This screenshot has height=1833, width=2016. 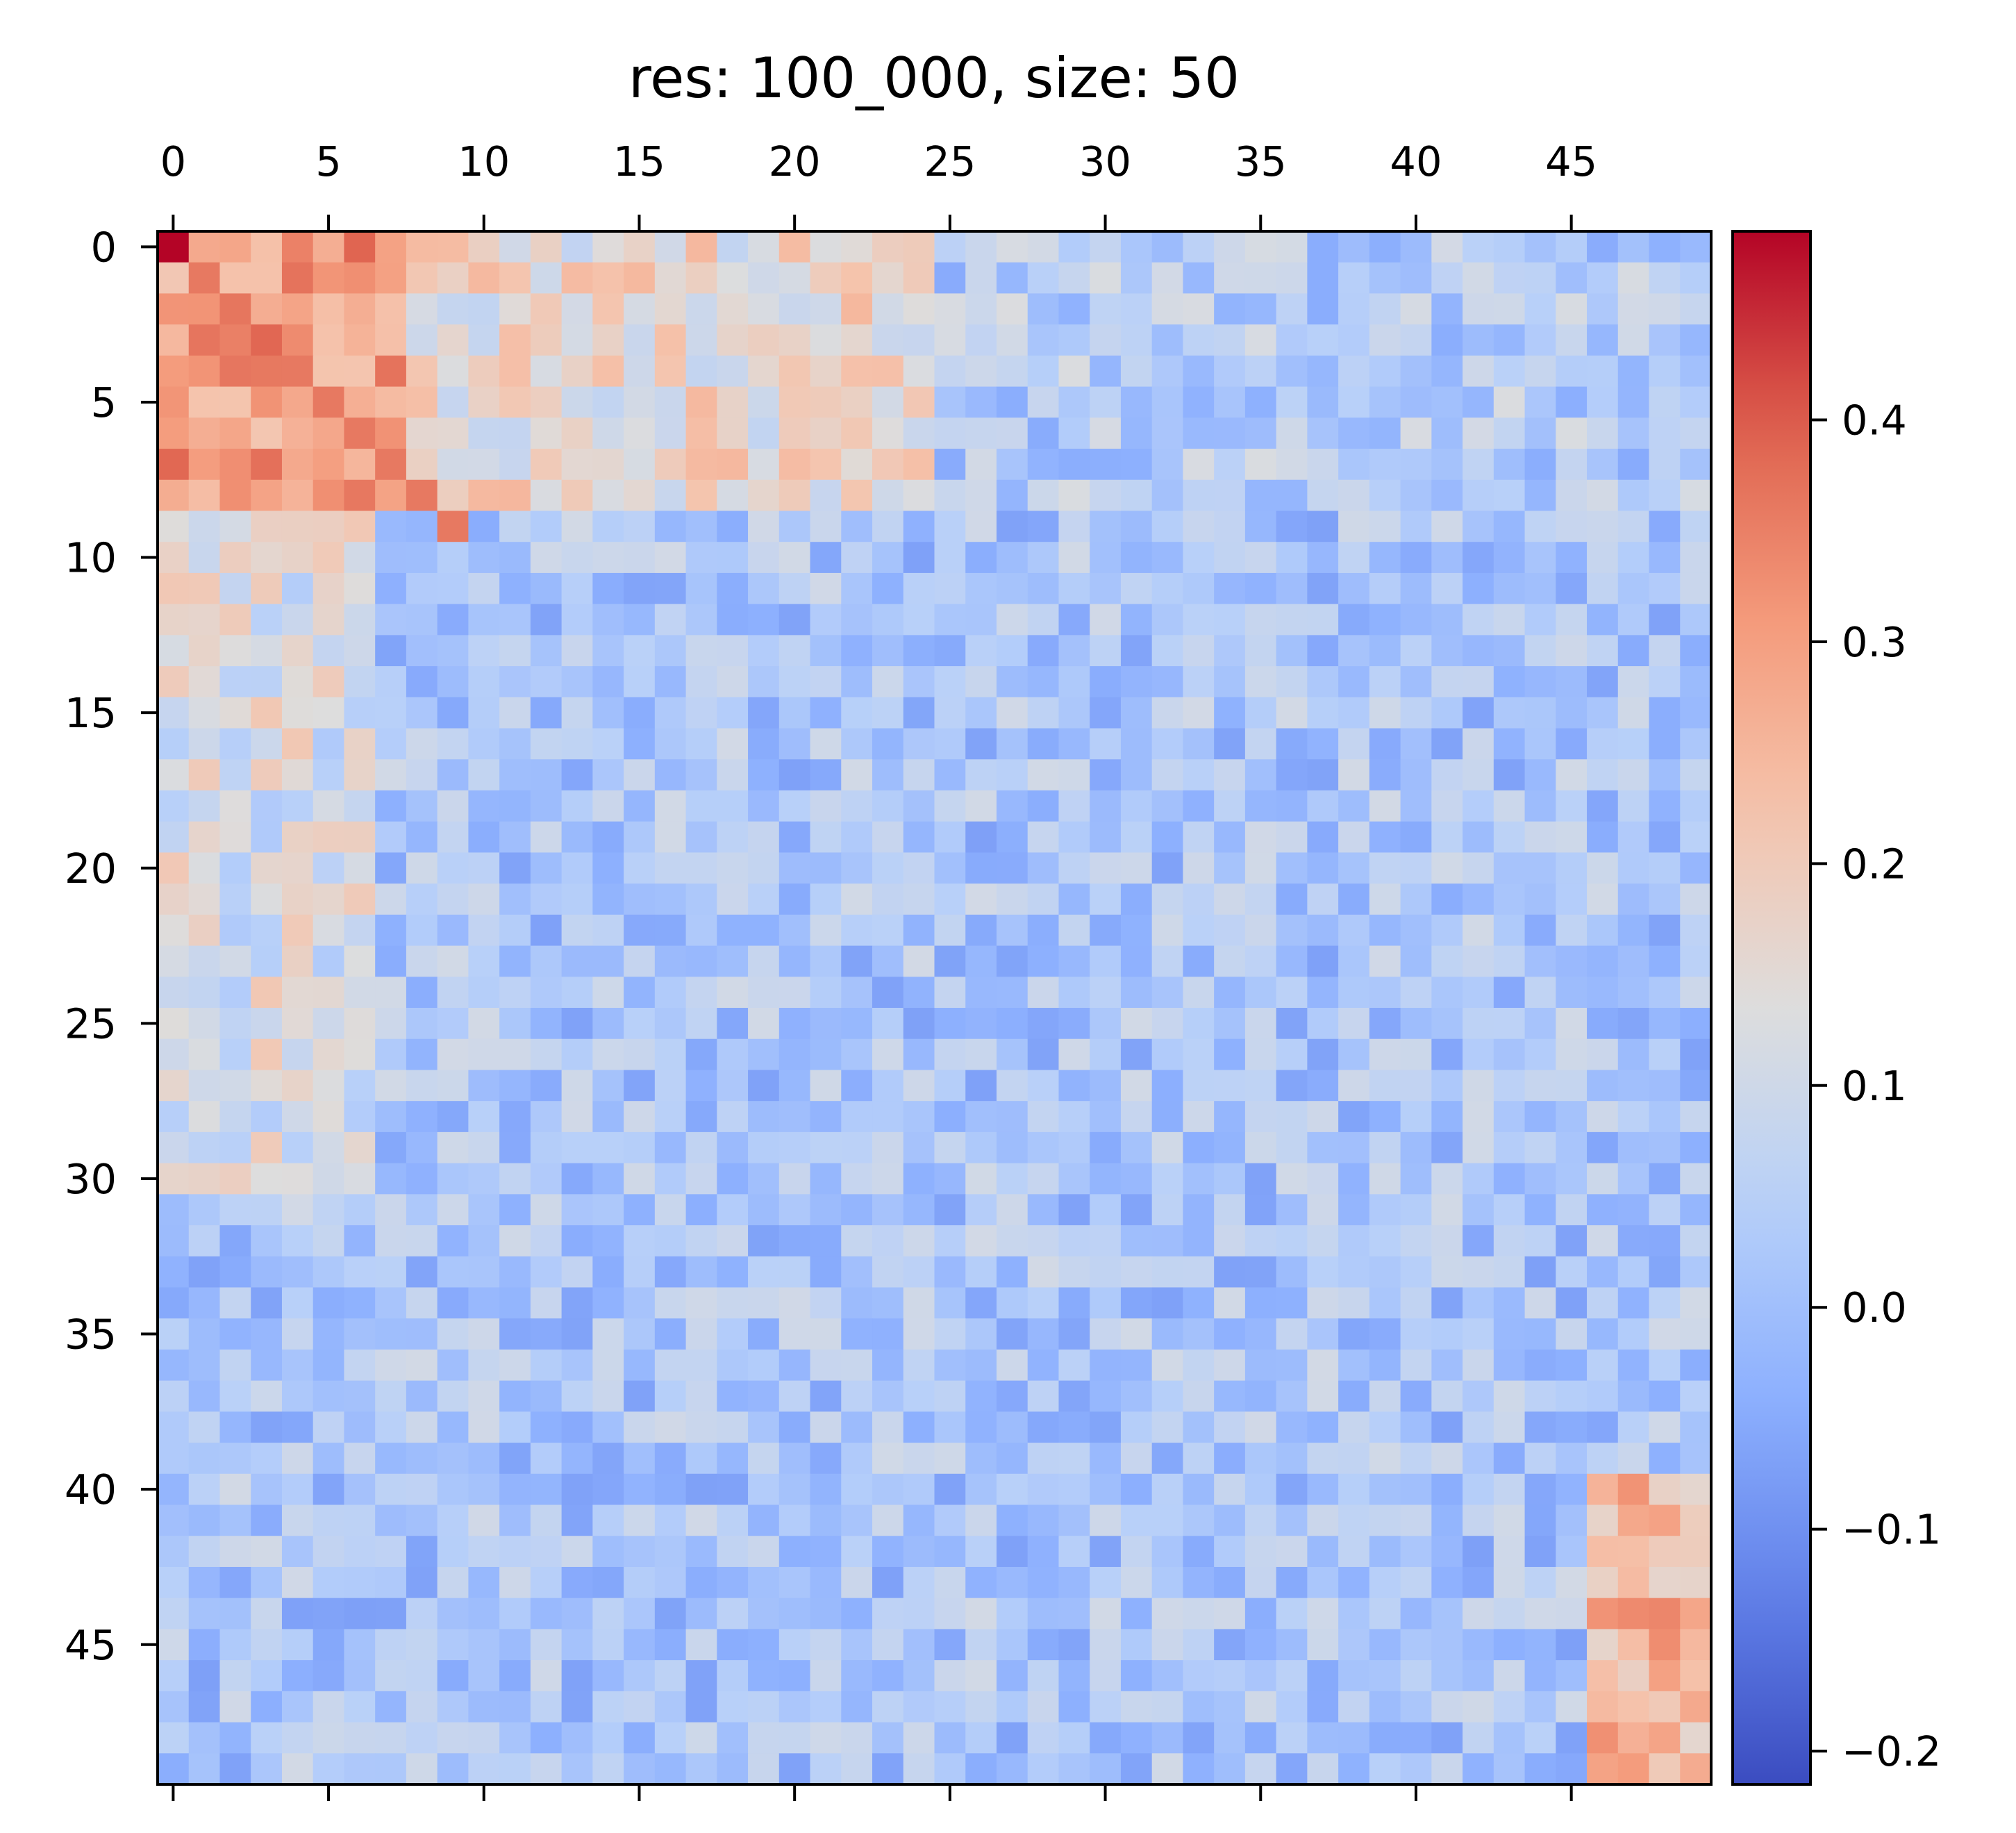 I want to click on colorbar-tick-label: 0.2, so click(x=1875, y=864).